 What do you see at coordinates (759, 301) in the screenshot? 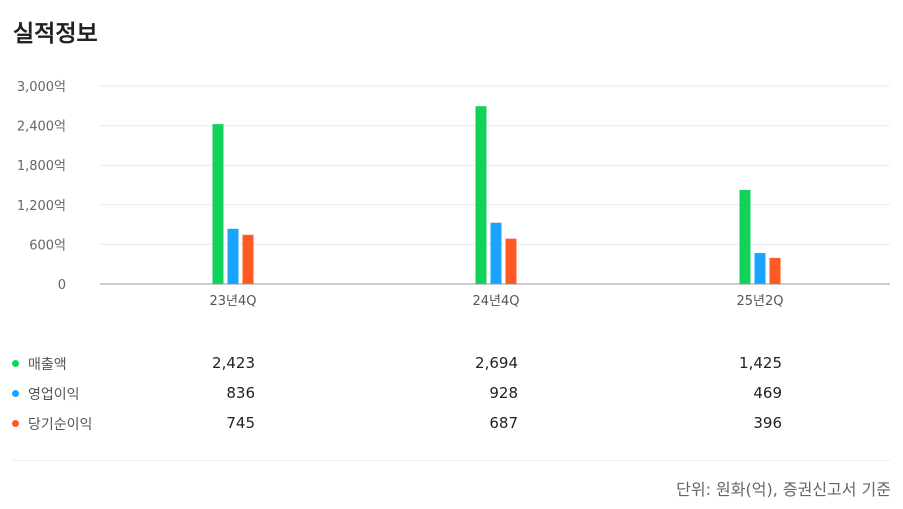
I see `x-tick-label: 25년2Q` at bounding box center [759, 301].